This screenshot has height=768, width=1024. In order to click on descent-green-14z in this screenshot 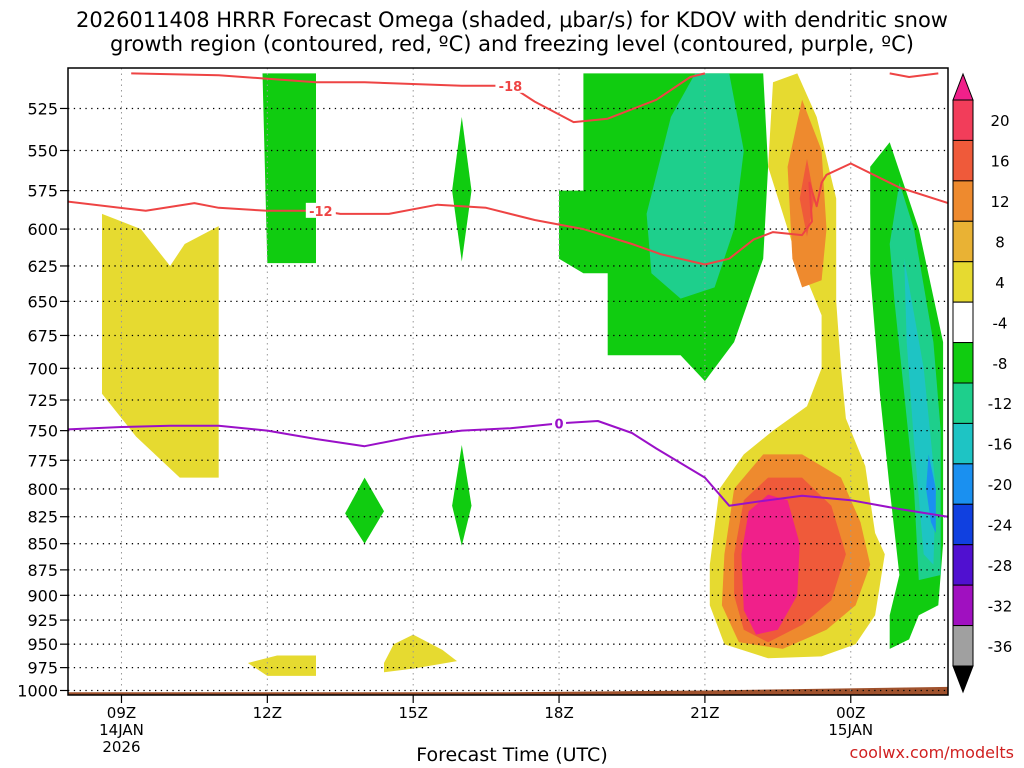, I will do `click(364, 510)`.